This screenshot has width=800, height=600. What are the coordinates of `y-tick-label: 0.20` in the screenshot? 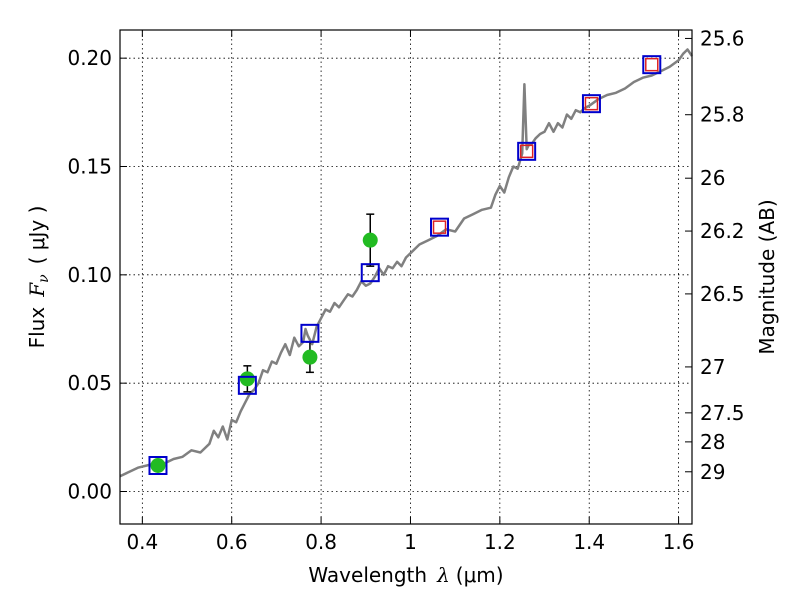 It's located at (89, 58).